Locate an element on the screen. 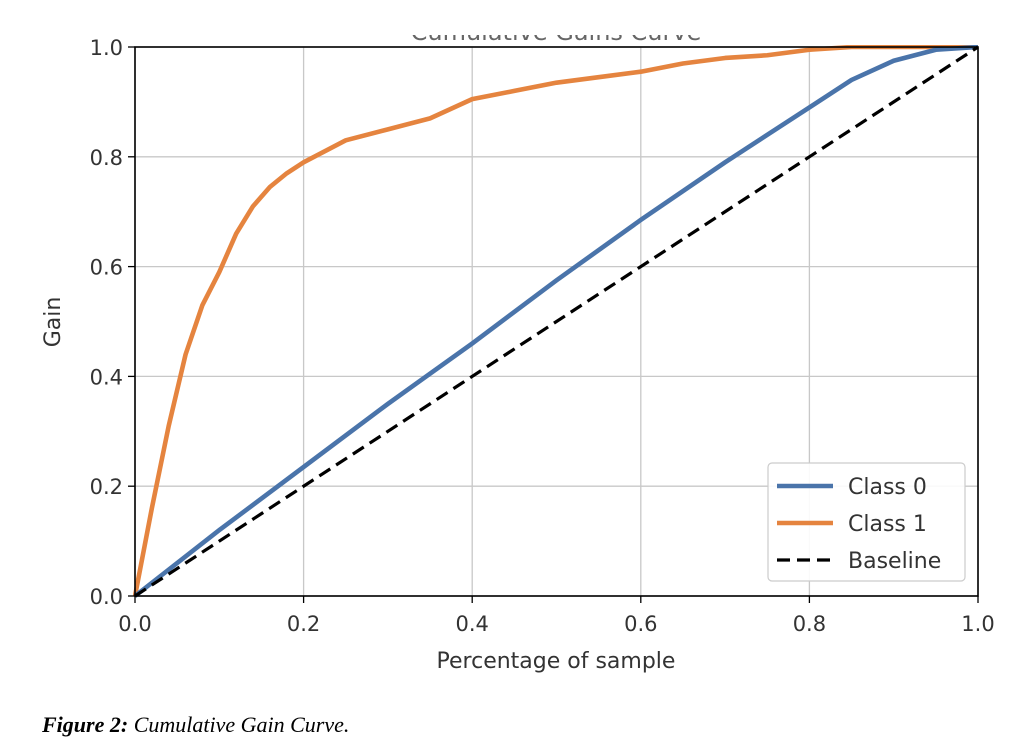 The width and height of the screenshot is (1030, 750). x-tick-label: 0.4 is located at coordinates (471, 624).